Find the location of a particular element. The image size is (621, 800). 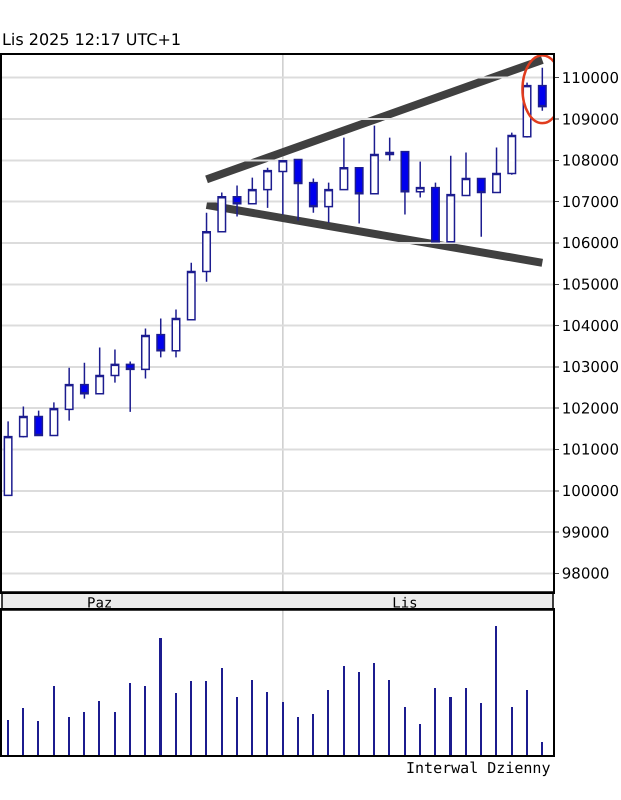

chart-title: Lis 2025 12:17 UTC+1 is located at coordinates (92, 40).